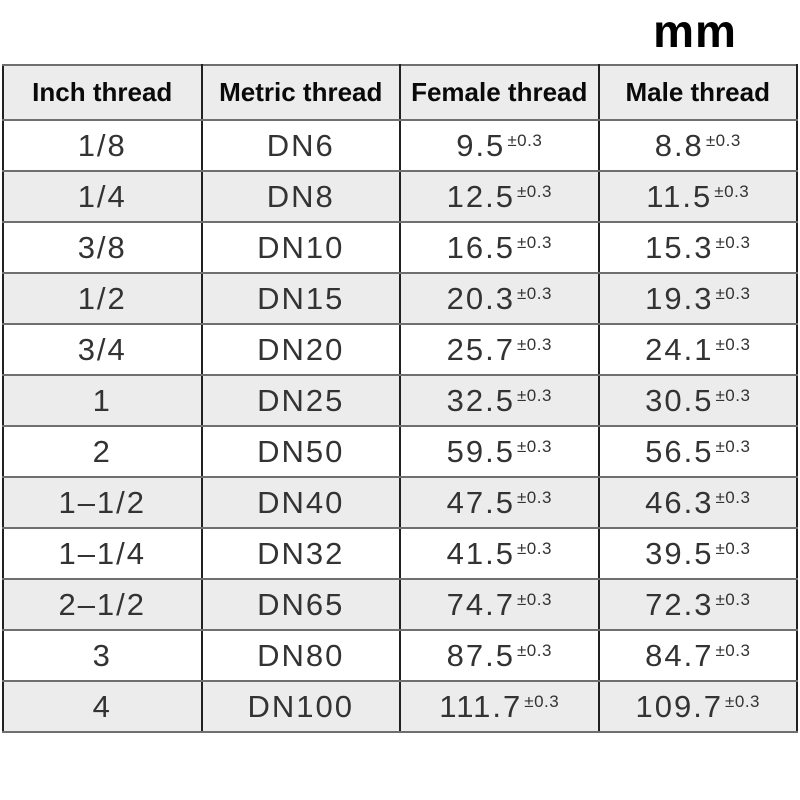  Describe the element at coordinates (300, 196) in the screenshot. I see `metric-thread-cell: DN8` at that location.